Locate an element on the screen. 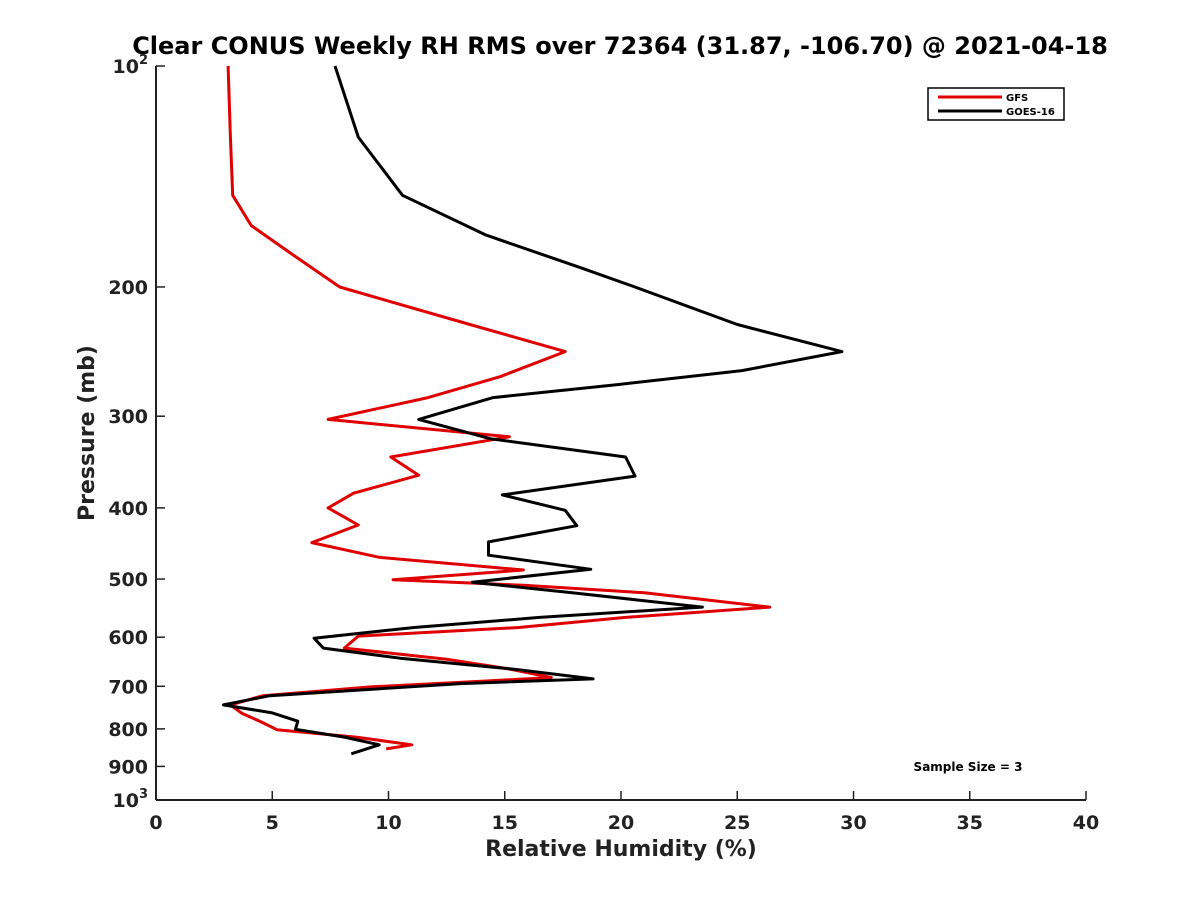 This screenshot has height=900, width=1200. y-tick-label: 400 is located at coordinates (128, 509).